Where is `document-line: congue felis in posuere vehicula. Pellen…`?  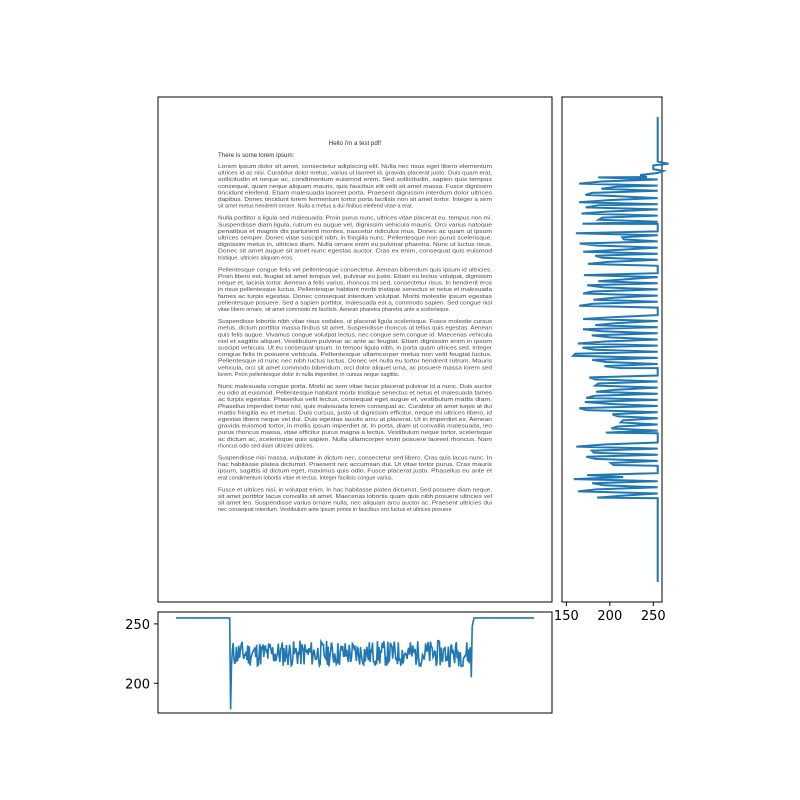 document-line: congue felis in posuere vehicula. Pellen… is located at coordinates (355, 355).